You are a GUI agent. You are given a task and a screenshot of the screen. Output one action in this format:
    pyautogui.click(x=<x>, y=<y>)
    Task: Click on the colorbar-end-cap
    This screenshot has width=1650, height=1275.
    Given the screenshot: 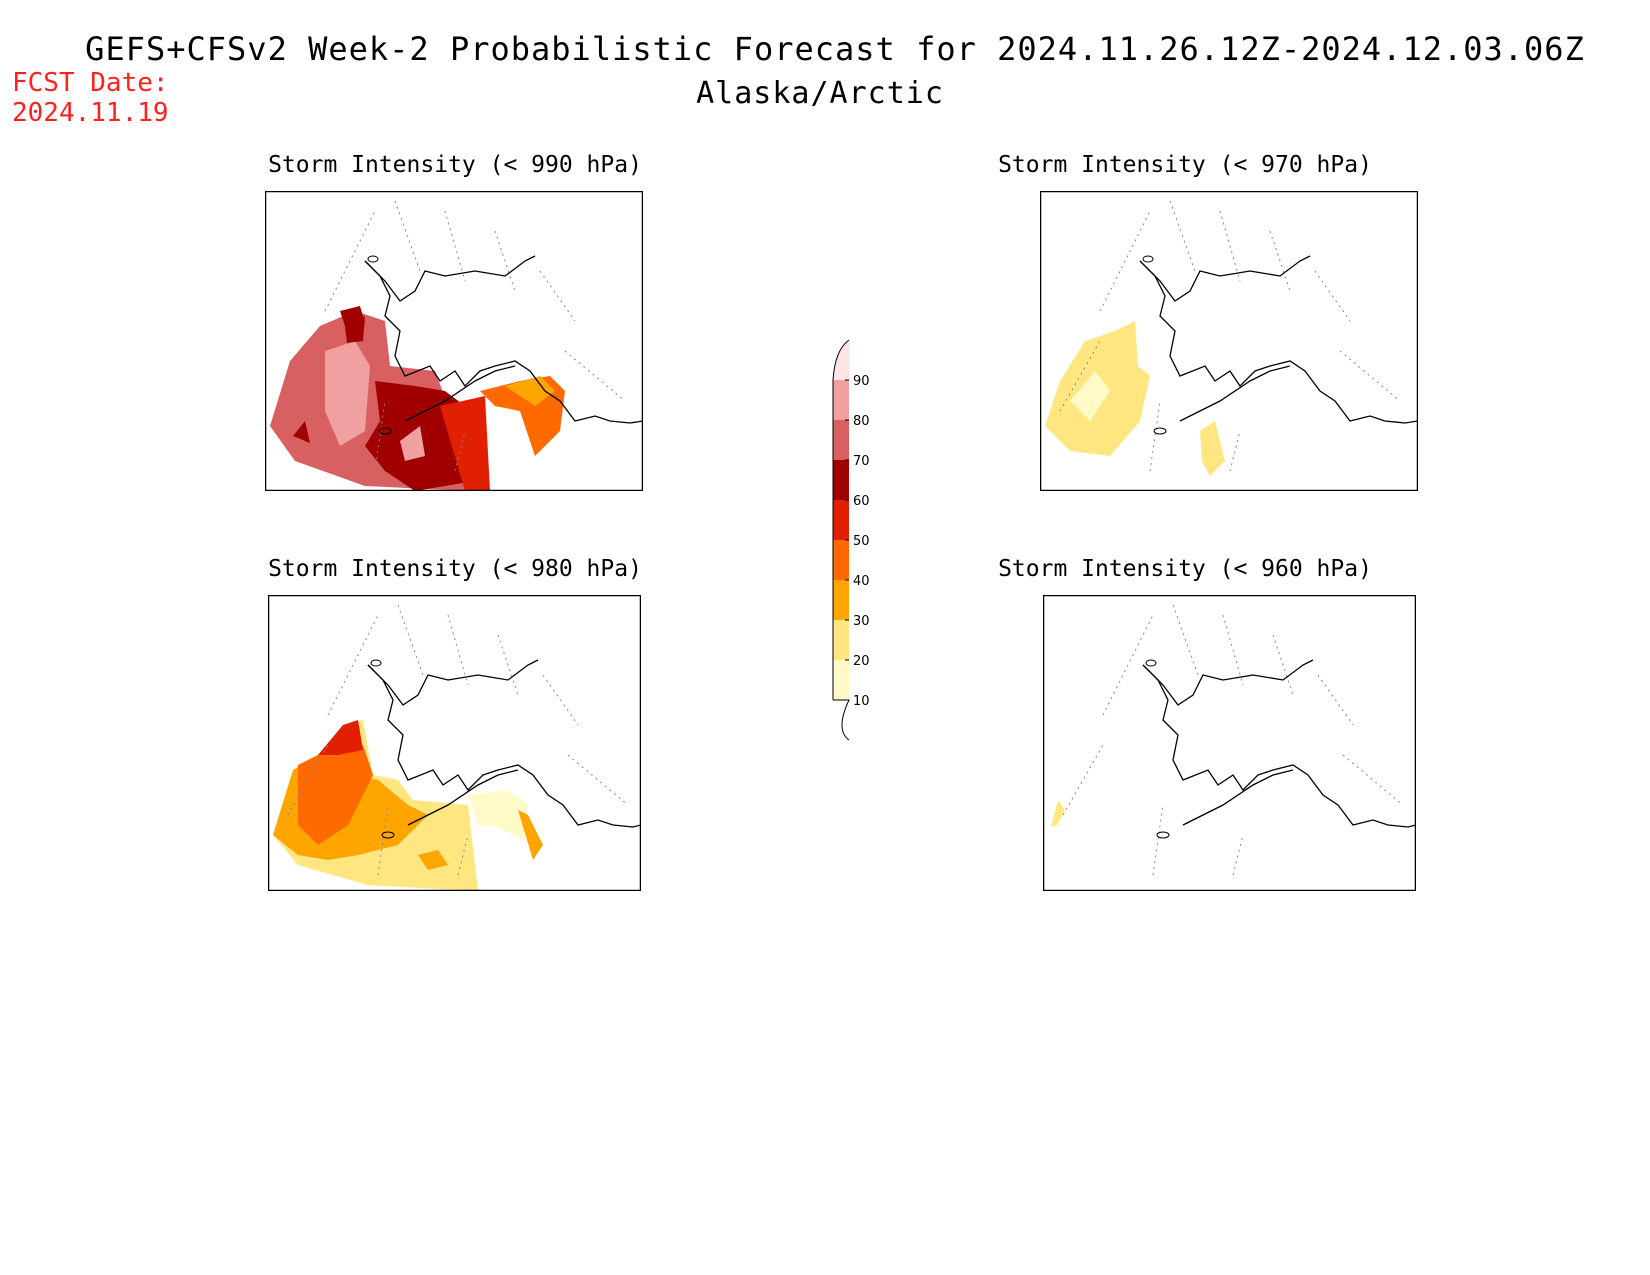 What is the action you would take?
    pyautogui.click(x=841, y=720)
    